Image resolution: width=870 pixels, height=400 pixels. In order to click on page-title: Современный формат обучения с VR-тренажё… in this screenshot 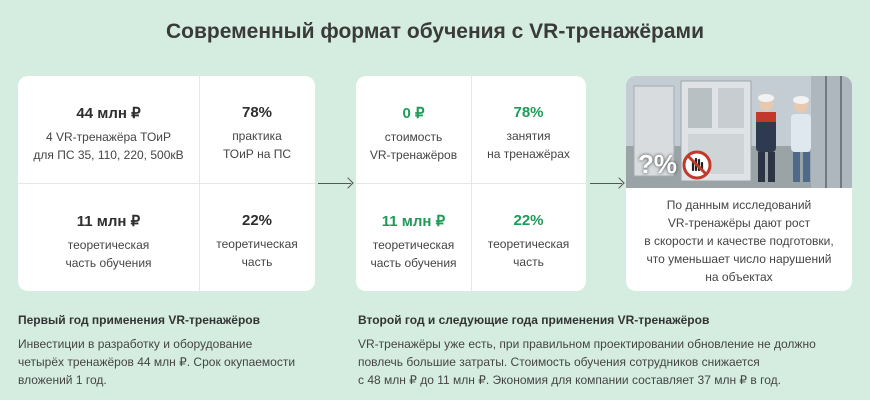, I will do `click(435, 31)`.